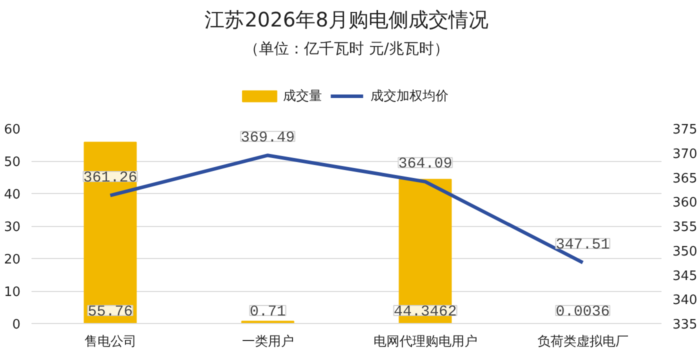  What do you see at coordinates (12, 195) in the screenshot?
I see `y-tick-label: 40` at bounding box center [12, 195].